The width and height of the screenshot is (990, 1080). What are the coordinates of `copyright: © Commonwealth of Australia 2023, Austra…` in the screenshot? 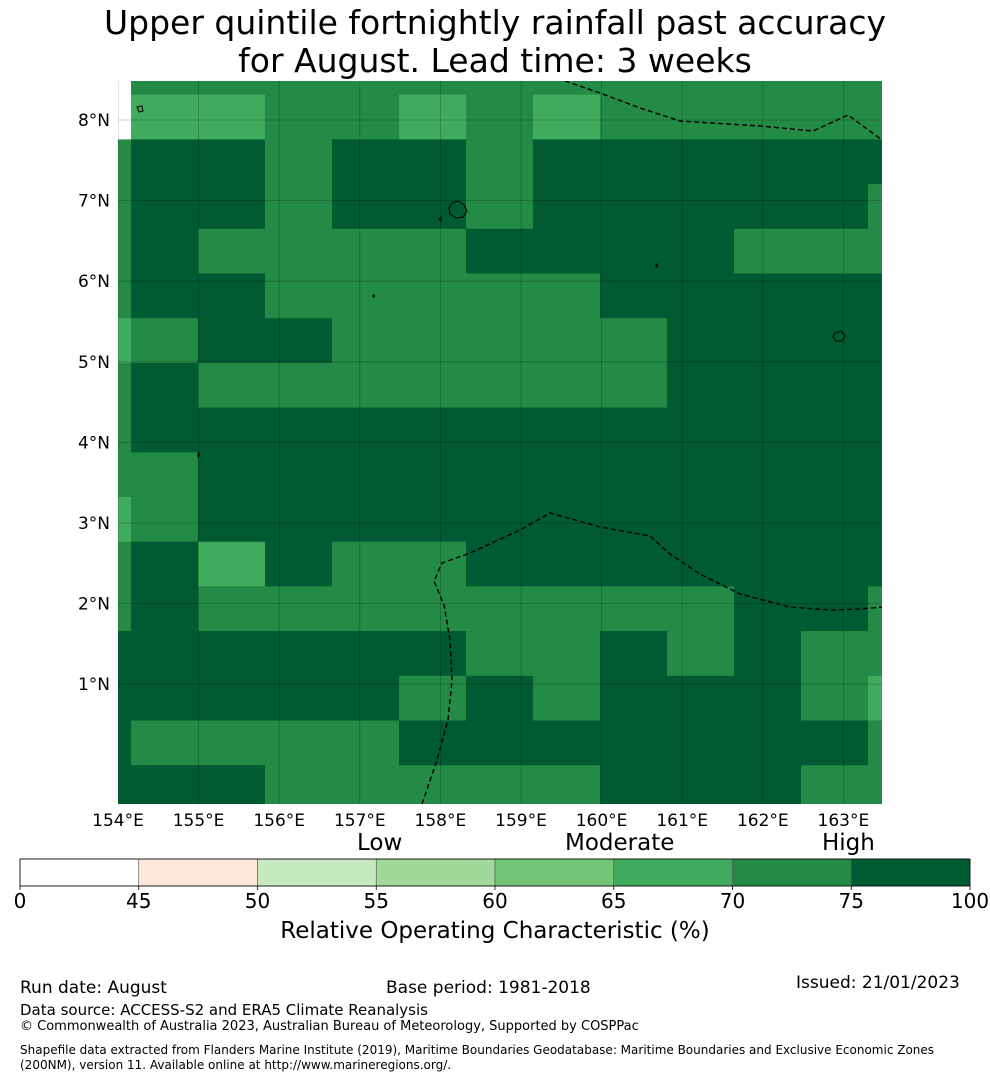 It's located at (329, 1026).